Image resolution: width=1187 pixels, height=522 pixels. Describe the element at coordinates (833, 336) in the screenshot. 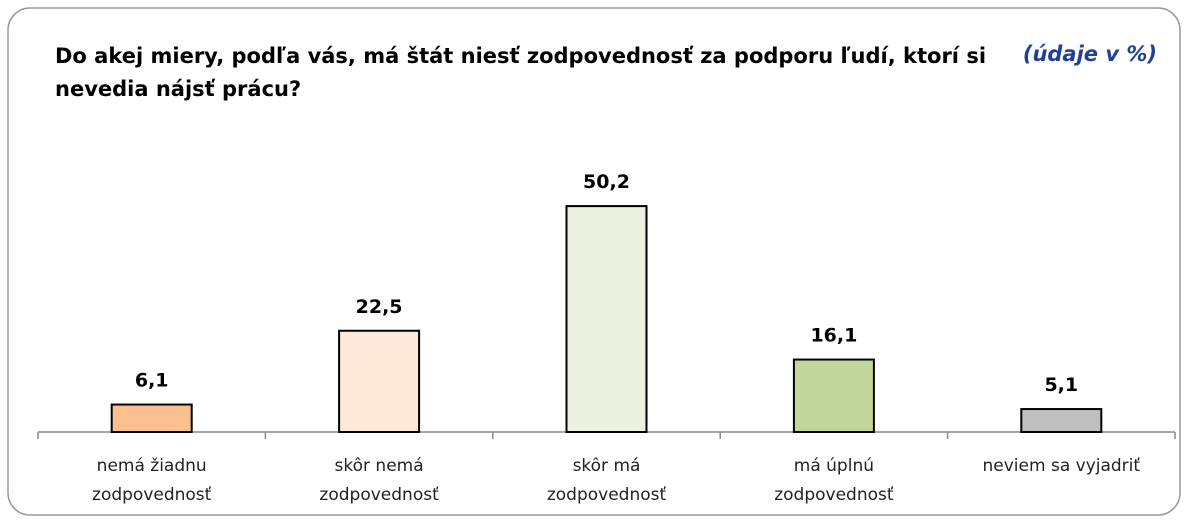

I see `data-label: 16,1` at that location.